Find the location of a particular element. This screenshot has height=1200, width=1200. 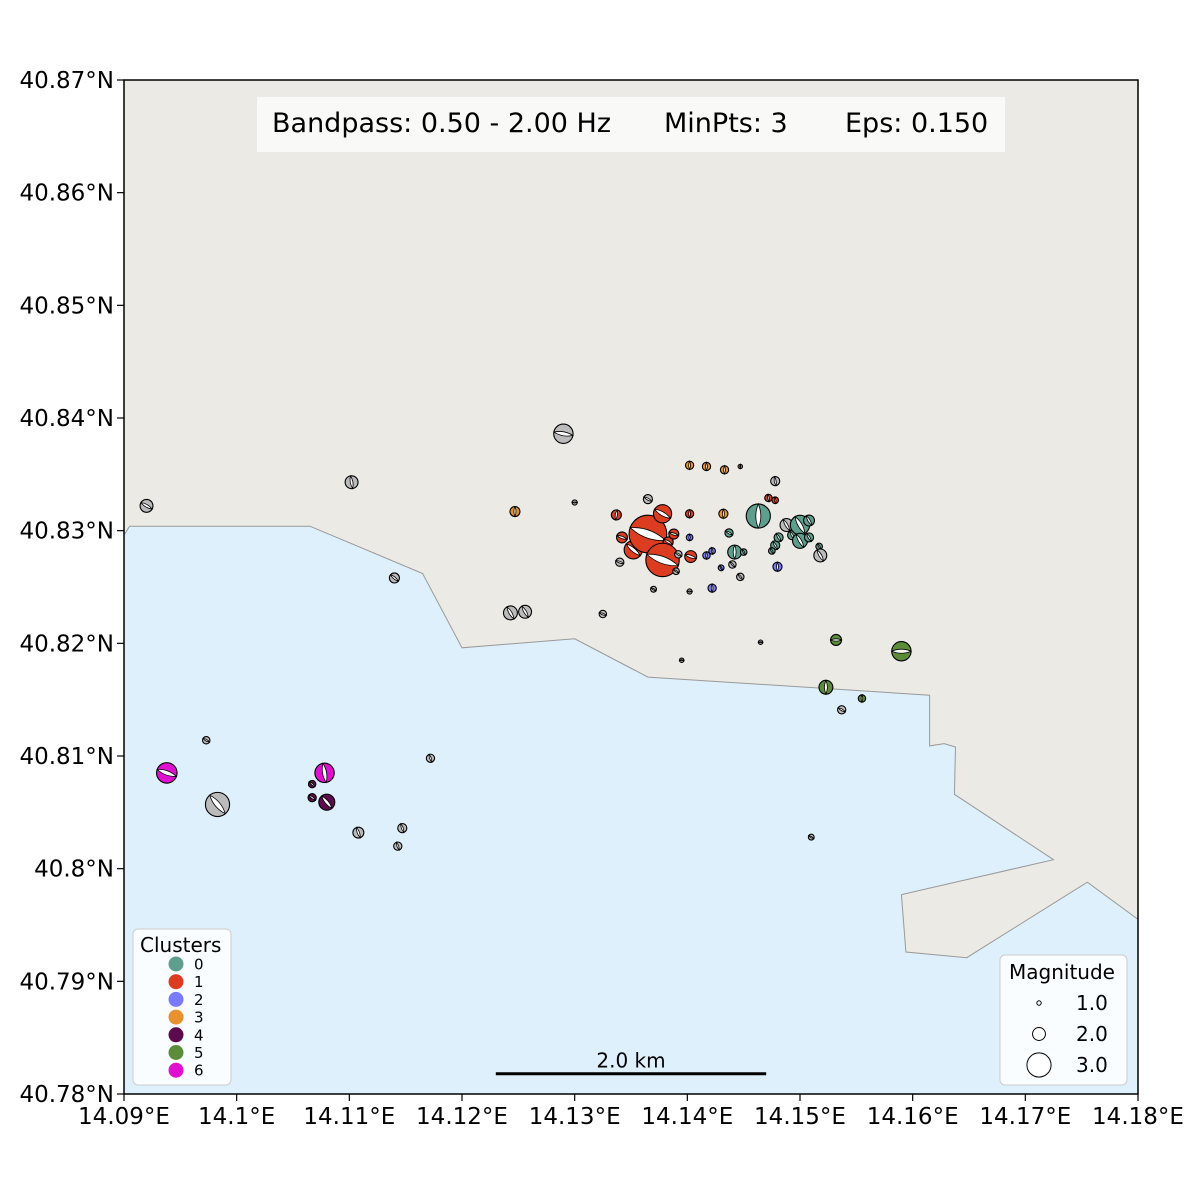

magnitude-legend-label: 1.0 is located at coordinates (1092, 1003).